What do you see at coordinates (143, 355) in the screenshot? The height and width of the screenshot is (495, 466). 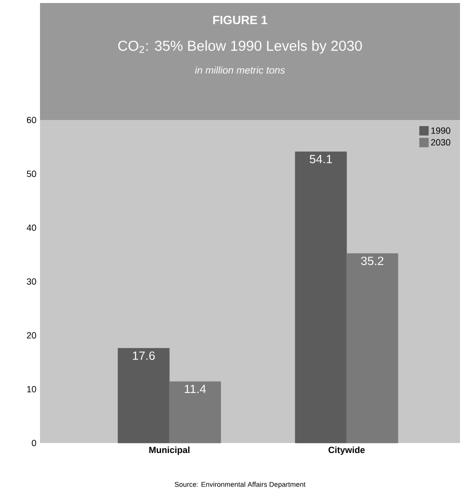 I see `data-label: 17.6` at bounding box center [143, 355].